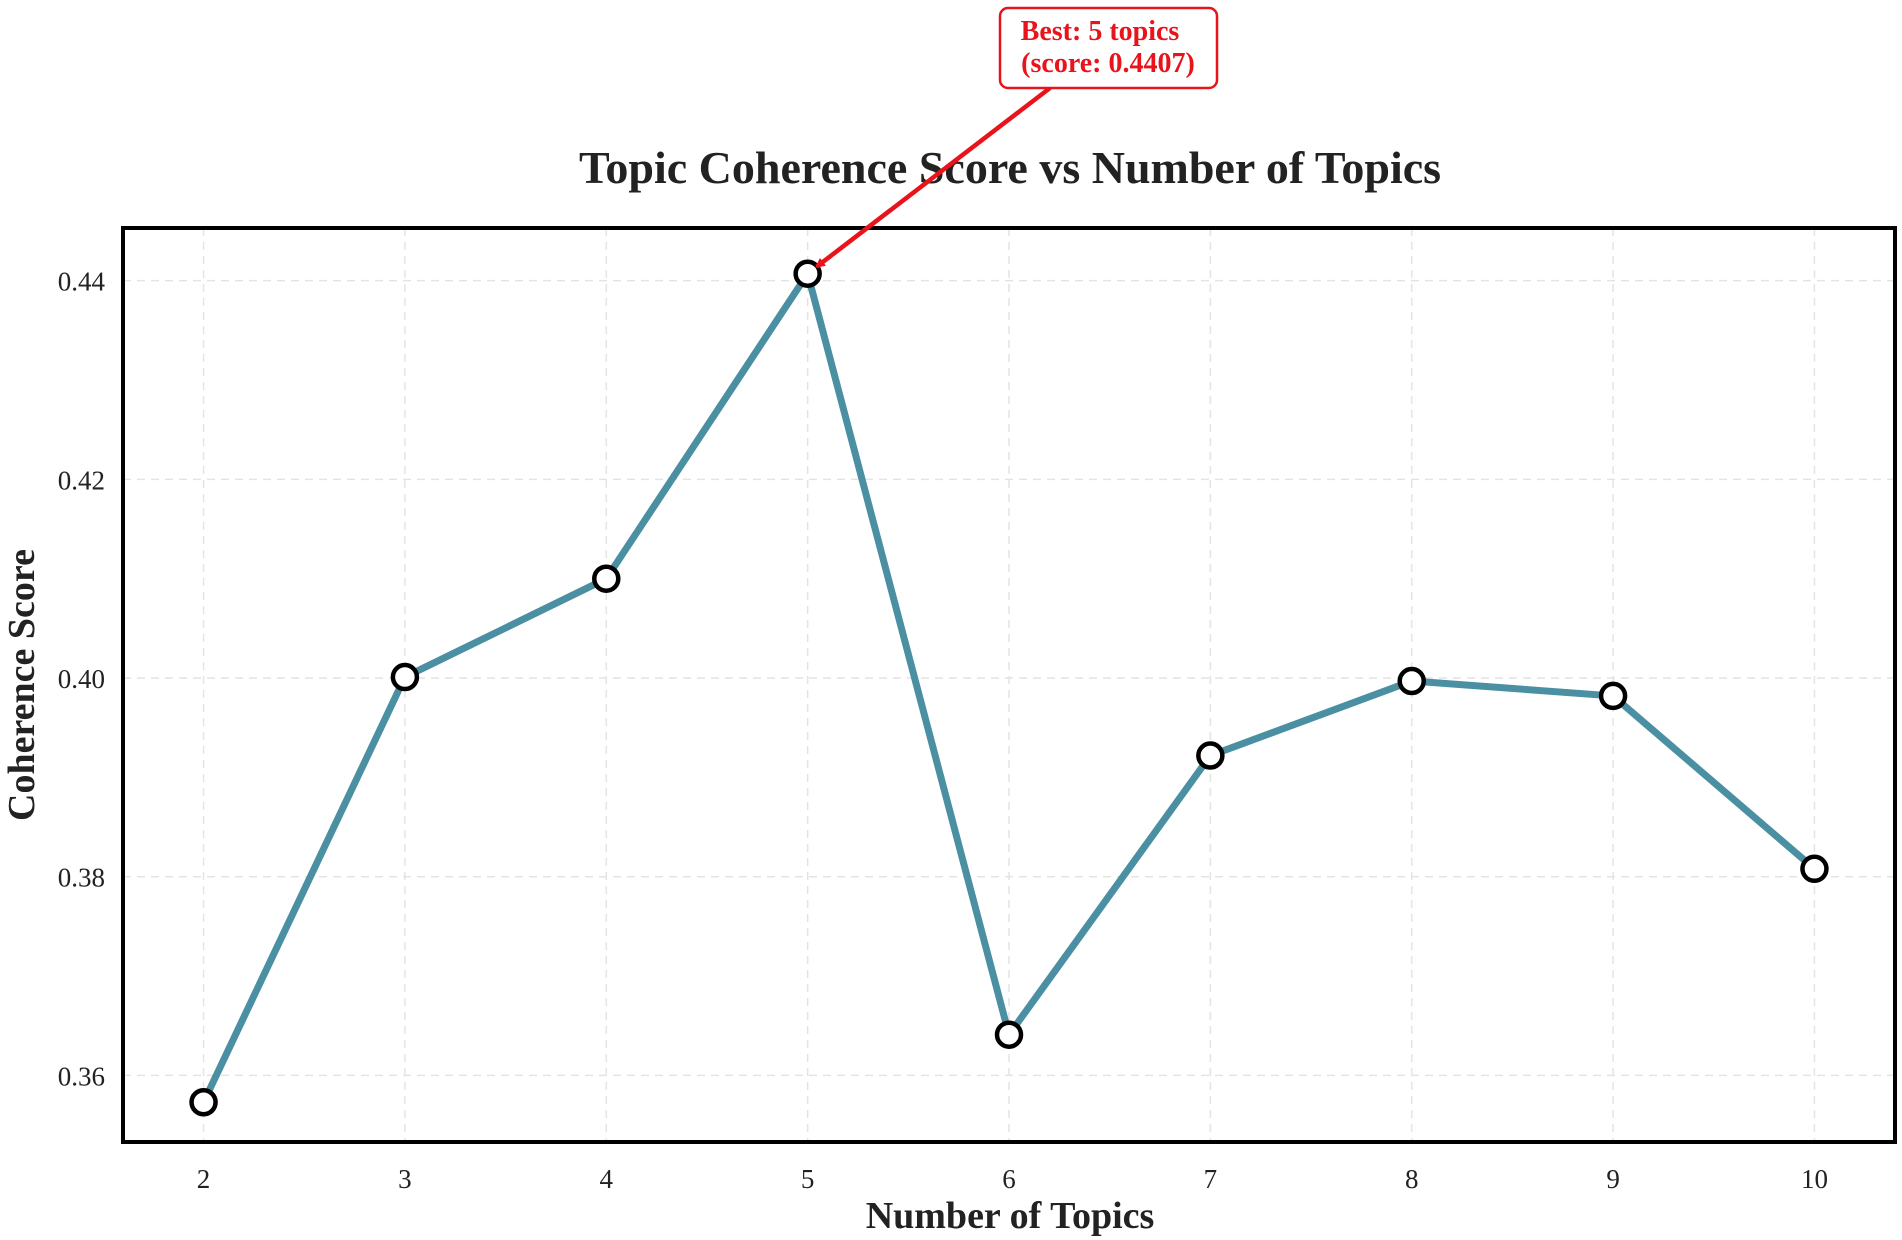  What do you see at coordinates (1211, 1179) in the screenshot?
I see `x-tick-label: 7` at bounding box center [1211, 1179].